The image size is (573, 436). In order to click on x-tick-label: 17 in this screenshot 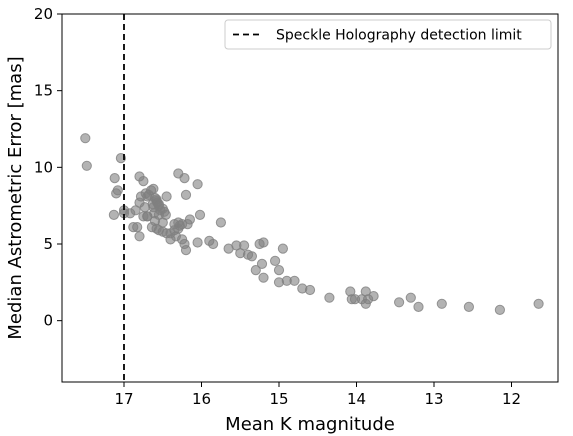, I will do `click(123, 399)`.